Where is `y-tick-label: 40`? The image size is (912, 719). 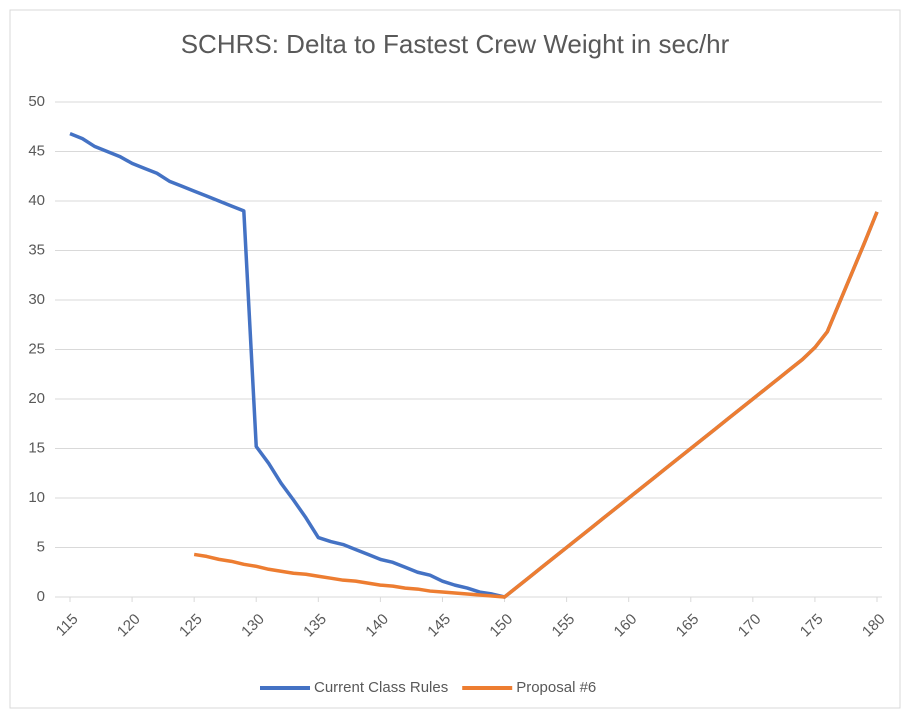 y-tick-label: 40 is located at coordinates (36, 200).